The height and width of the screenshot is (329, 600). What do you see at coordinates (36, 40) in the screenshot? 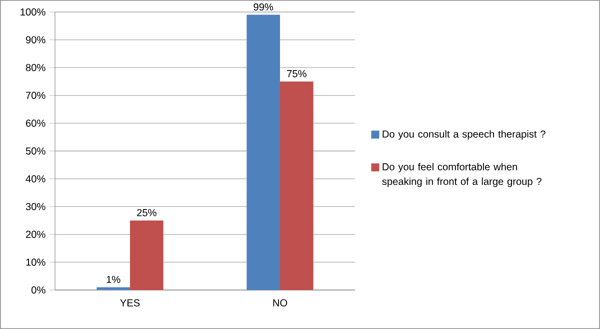
I see `y-tick-label: 90%` at bounding box center [36, 40].